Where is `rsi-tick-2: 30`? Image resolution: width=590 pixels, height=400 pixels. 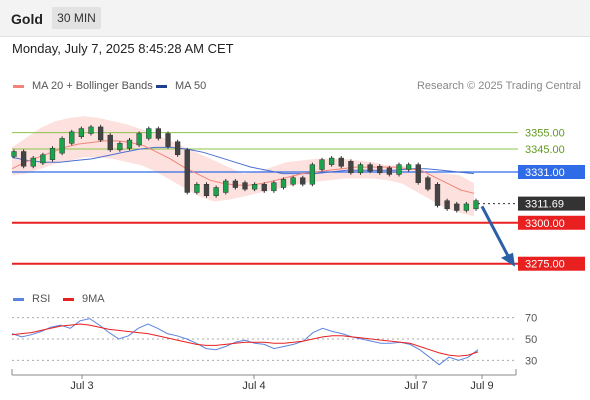
rsi-tick-2: 30 is located at coordinates (531, 361).